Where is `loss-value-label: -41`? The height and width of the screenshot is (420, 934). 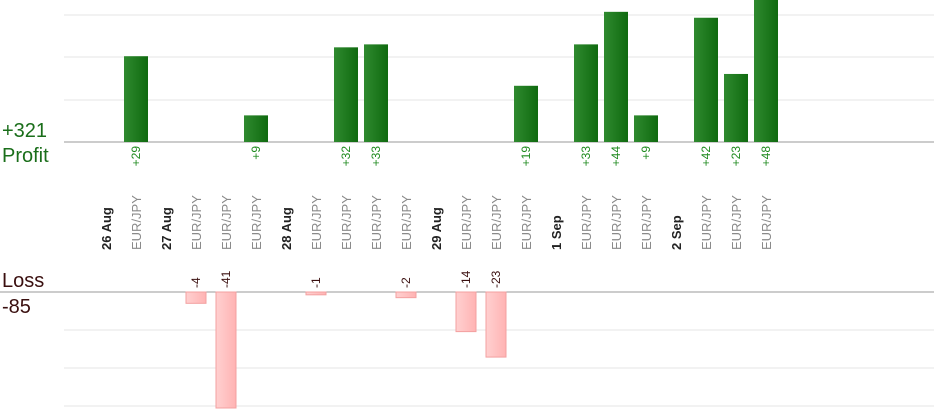
loss-value-label: -41 is located at coordinates (226, 279).